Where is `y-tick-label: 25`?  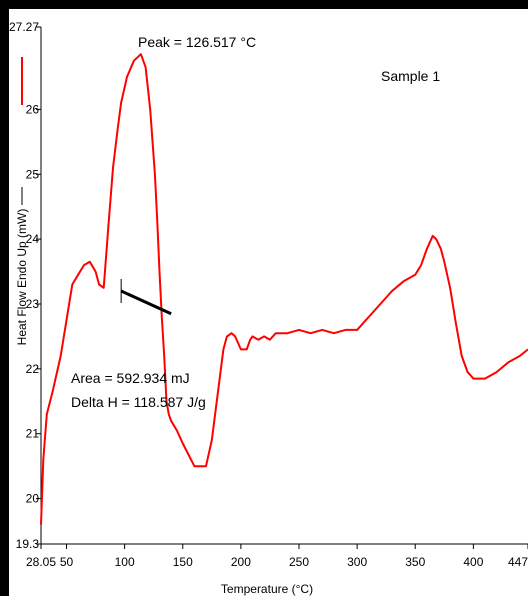
y-tick-label: 25 is located at coordinates (33, 174).